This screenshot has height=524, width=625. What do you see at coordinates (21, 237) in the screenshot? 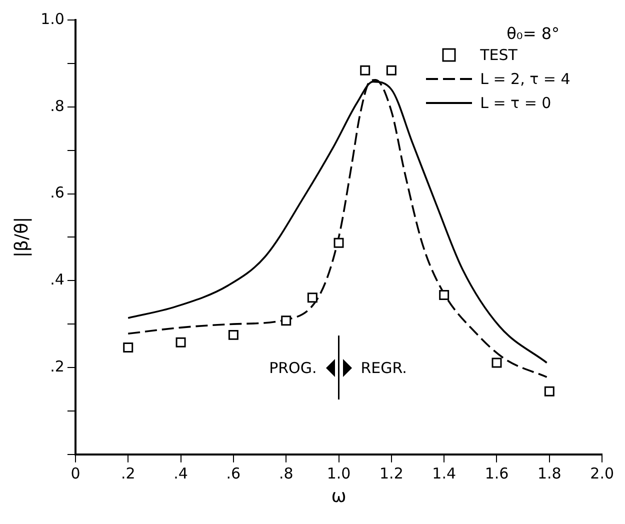
I see `y-axis-title: |β/θ|` at bounding box center [21, 237].